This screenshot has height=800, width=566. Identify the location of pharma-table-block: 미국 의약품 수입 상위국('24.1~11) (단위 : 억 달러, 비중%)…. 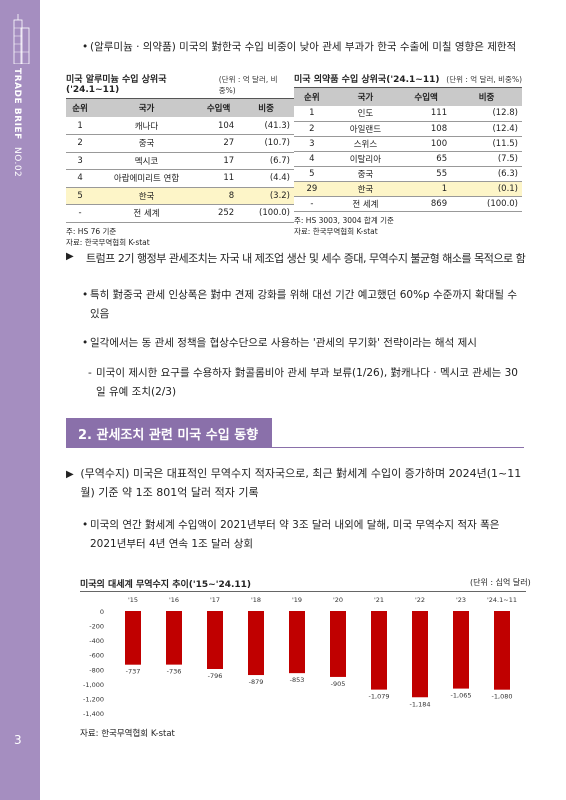
(408, 154).